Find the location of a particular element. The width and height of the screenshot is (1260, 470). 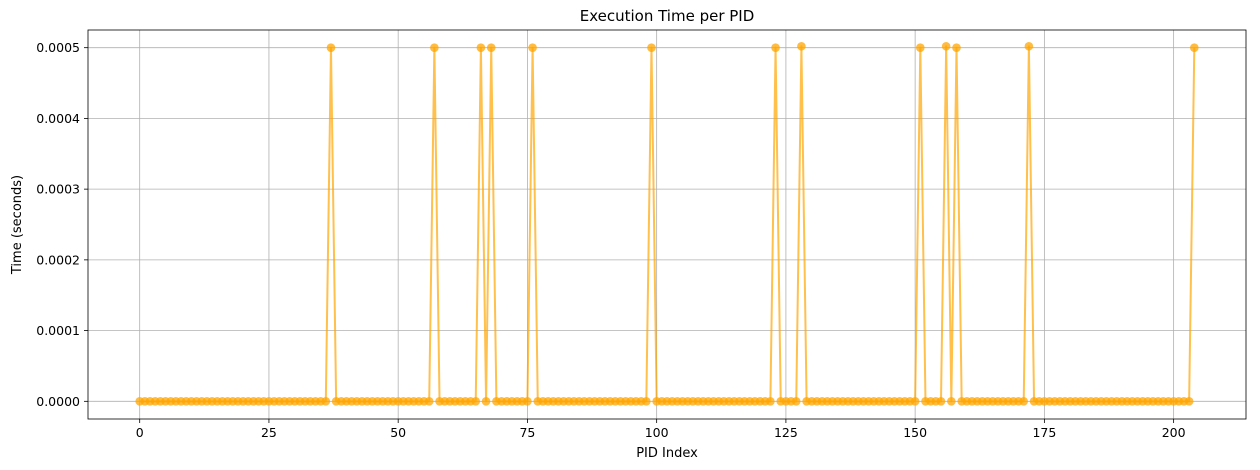

y-axis-title: Time (seconds) is located at coordinates (17, 225).